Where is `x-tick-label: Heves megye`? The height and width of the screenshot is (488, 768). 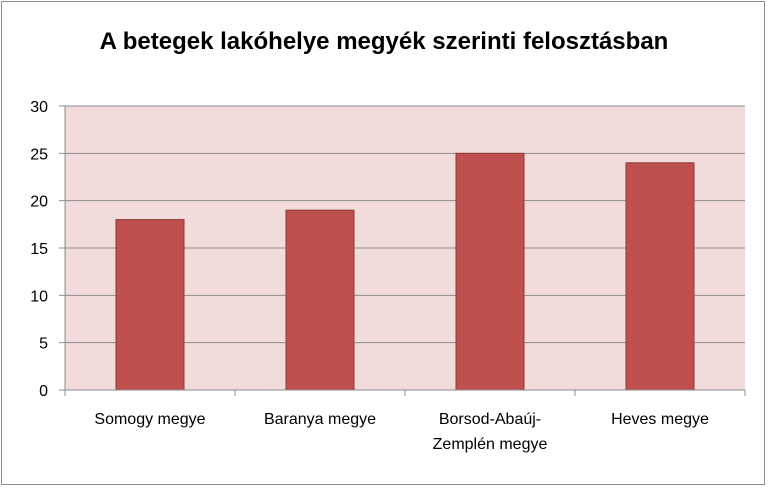
x-tick-label: Heves megye is located at coordinates (660, 419).